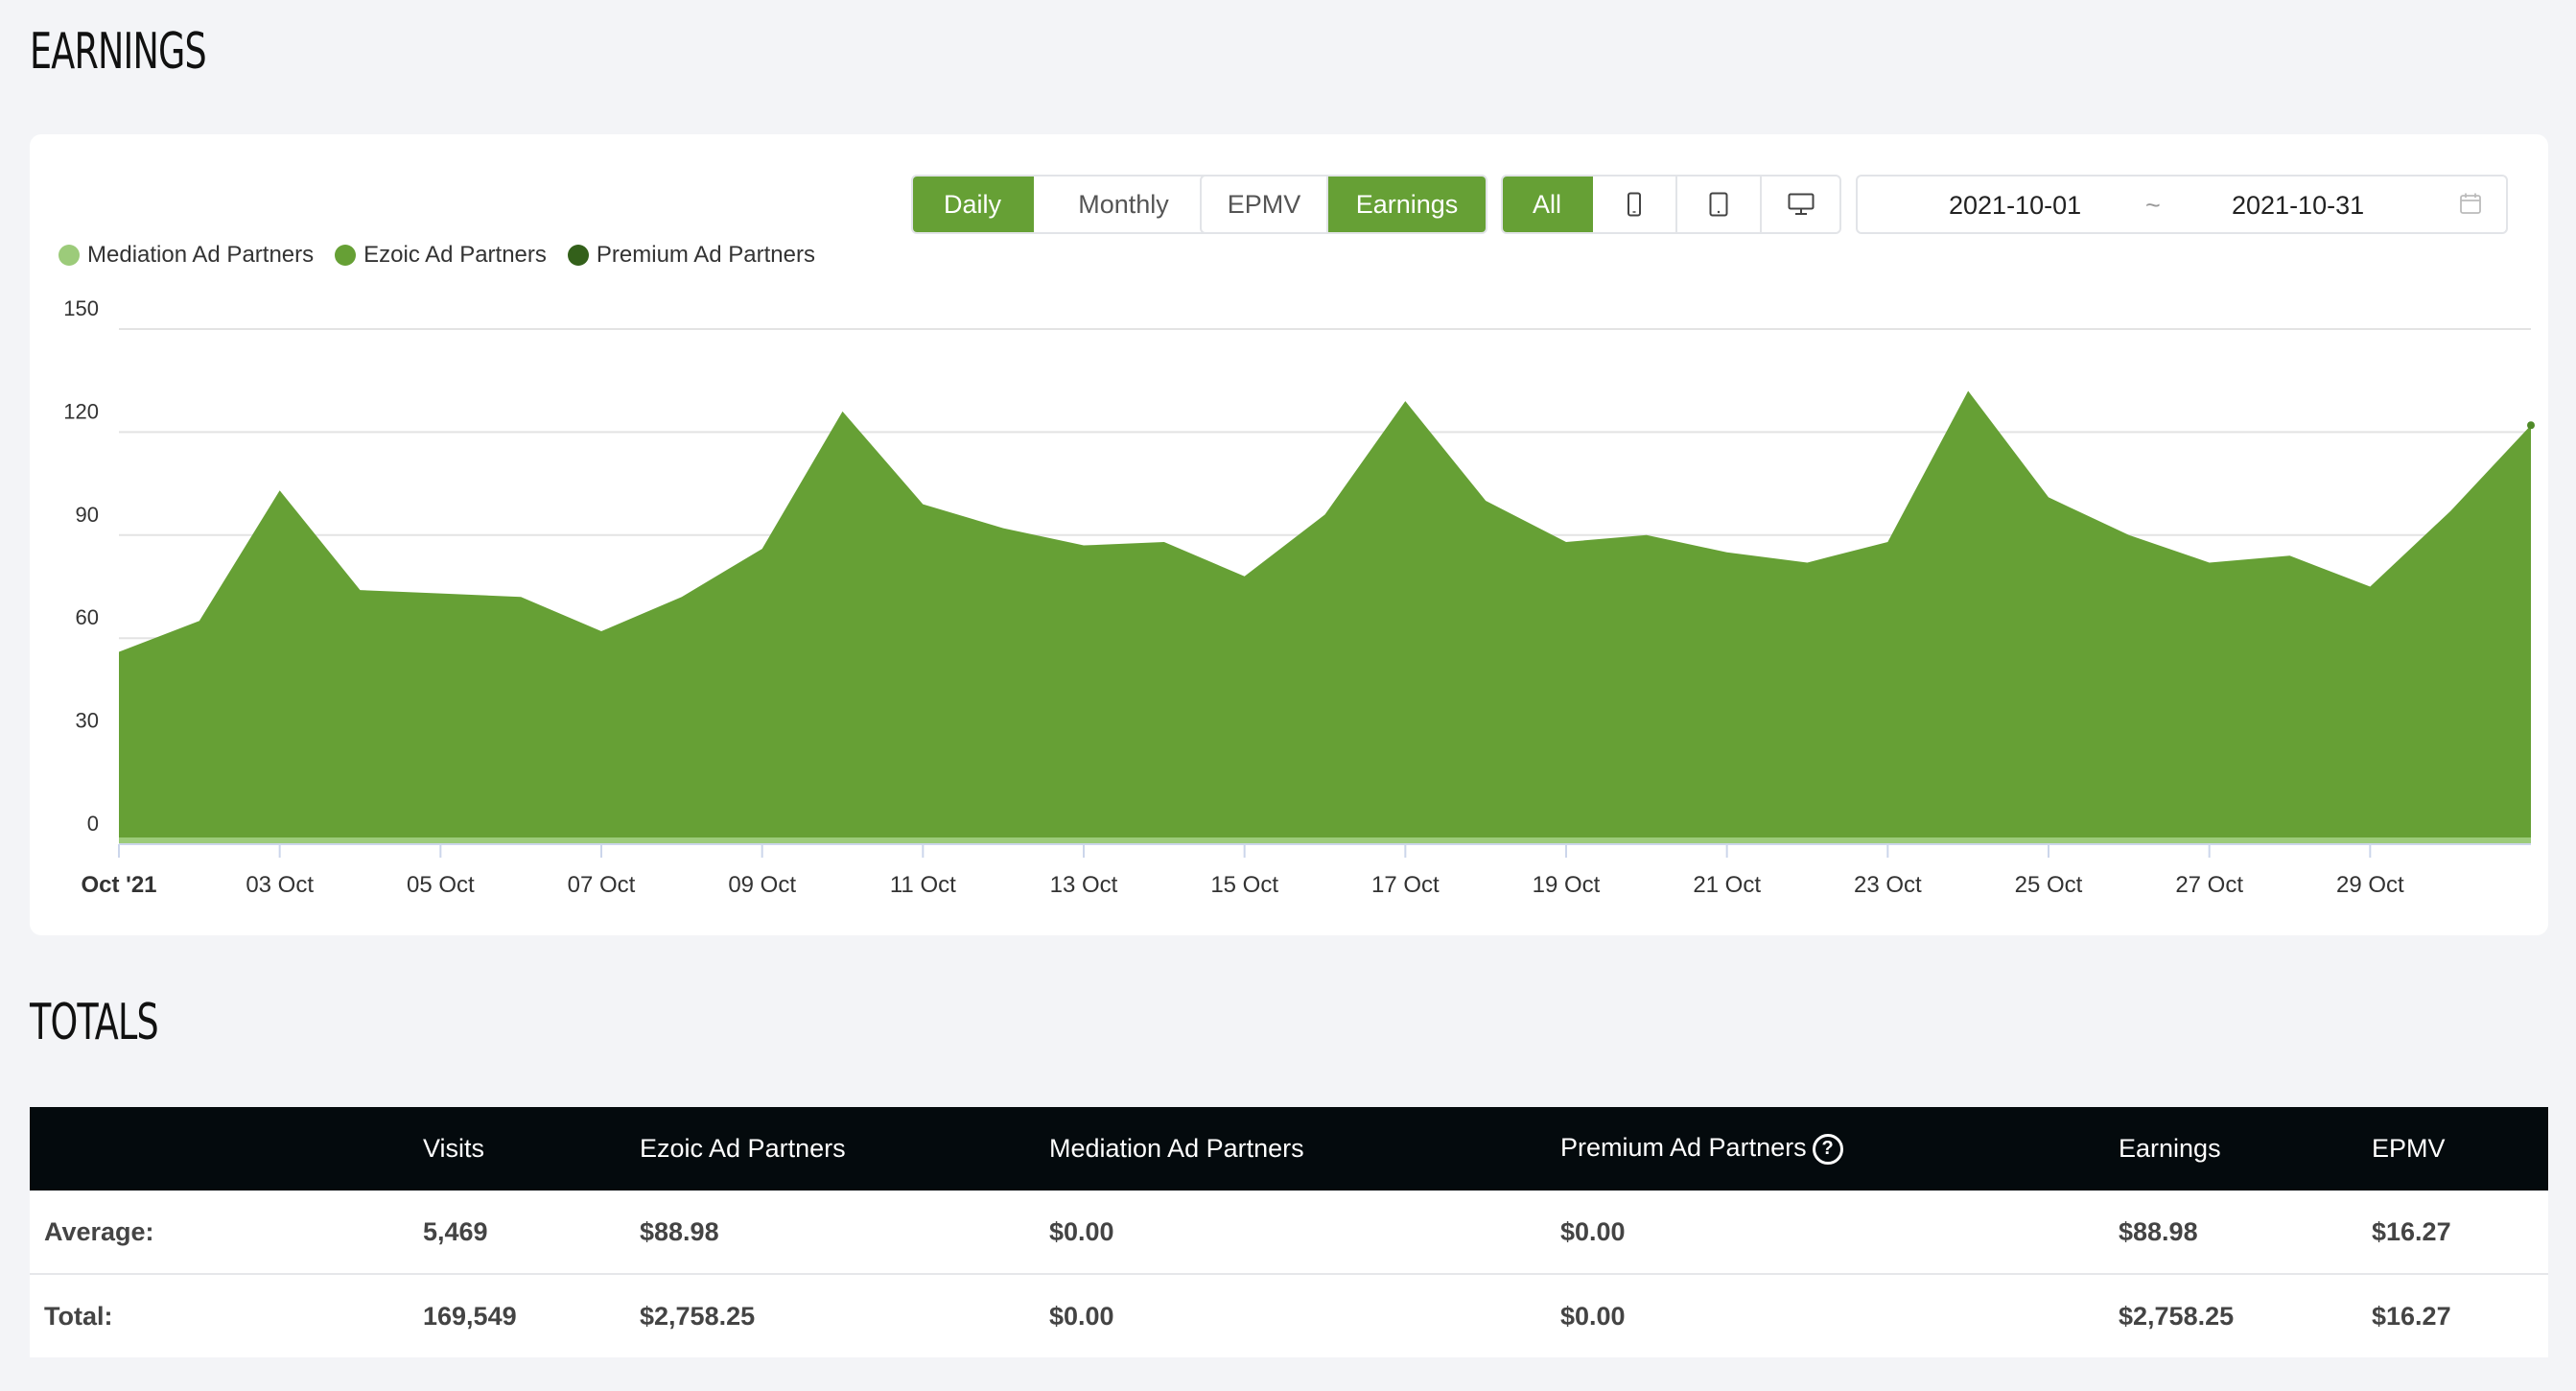 This screenshot has width=2576, height=1391. Describe the element at coordinates (87, 721) in the screenshot. I see `y-tick-label: 30` at that location.